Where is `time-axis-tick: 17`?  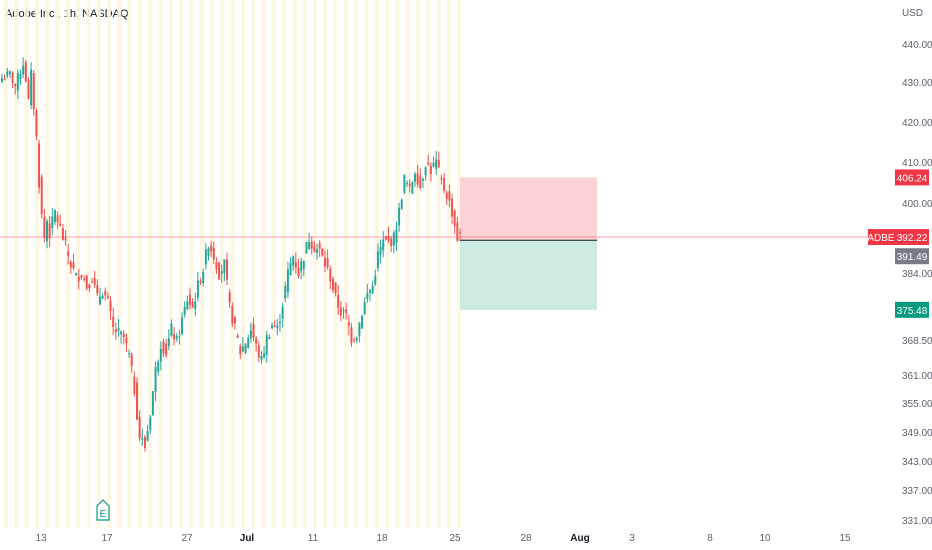
time-axis-tick: 17 is located at coordinates (107, 538).